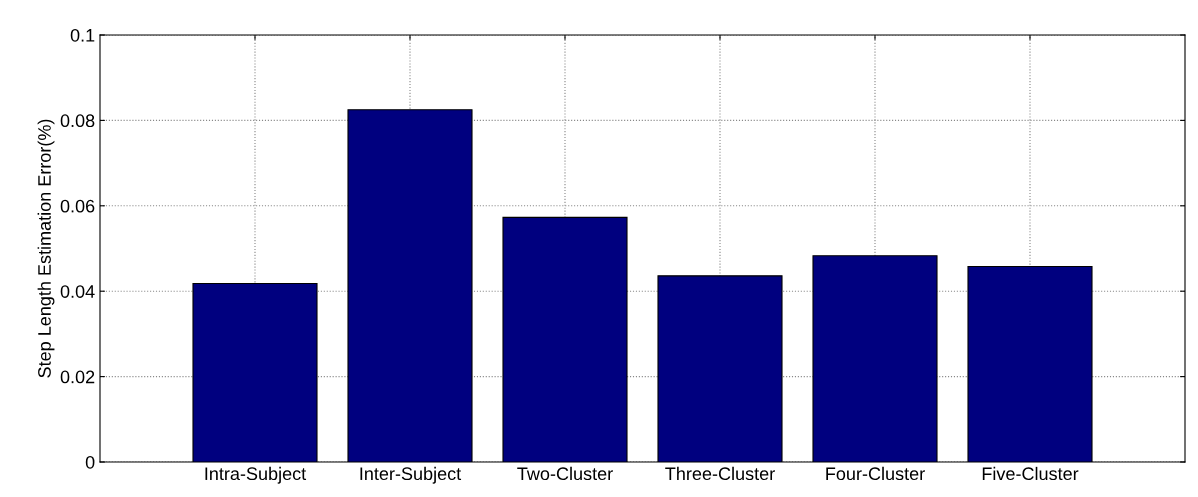 The width and height of the screenshot is (1198, 497). What do you see at coordinates (77, 121) in the screenshot?
I see `y-tick-label: 0.08` at bounding box center [77, 121].